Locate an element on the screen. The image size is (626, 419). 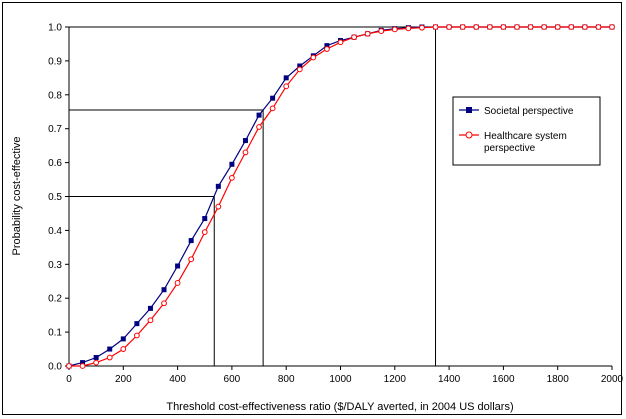
y-tick-label: 0.6 is located at coordinates (55, 163).